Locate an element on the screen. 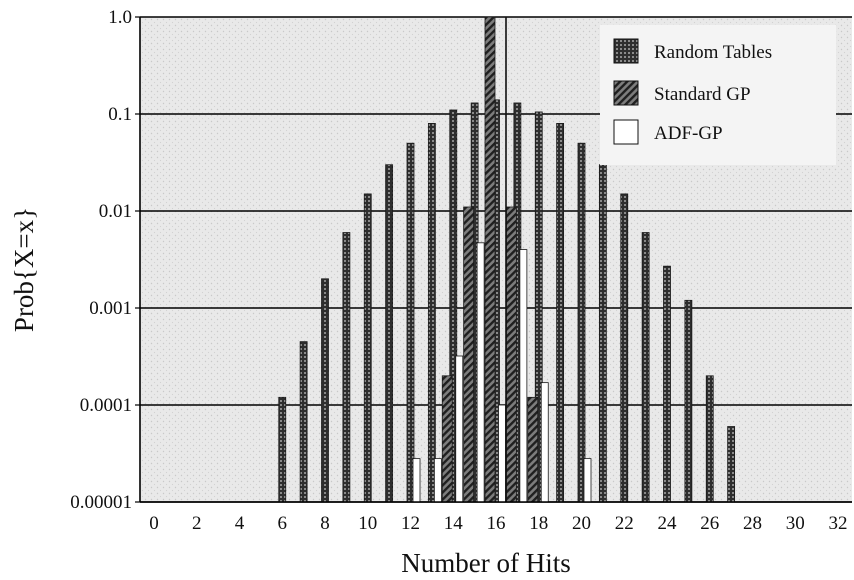 The width and height of the screenshot is (854, 580). legend-box is located at coordinates (718, 95).